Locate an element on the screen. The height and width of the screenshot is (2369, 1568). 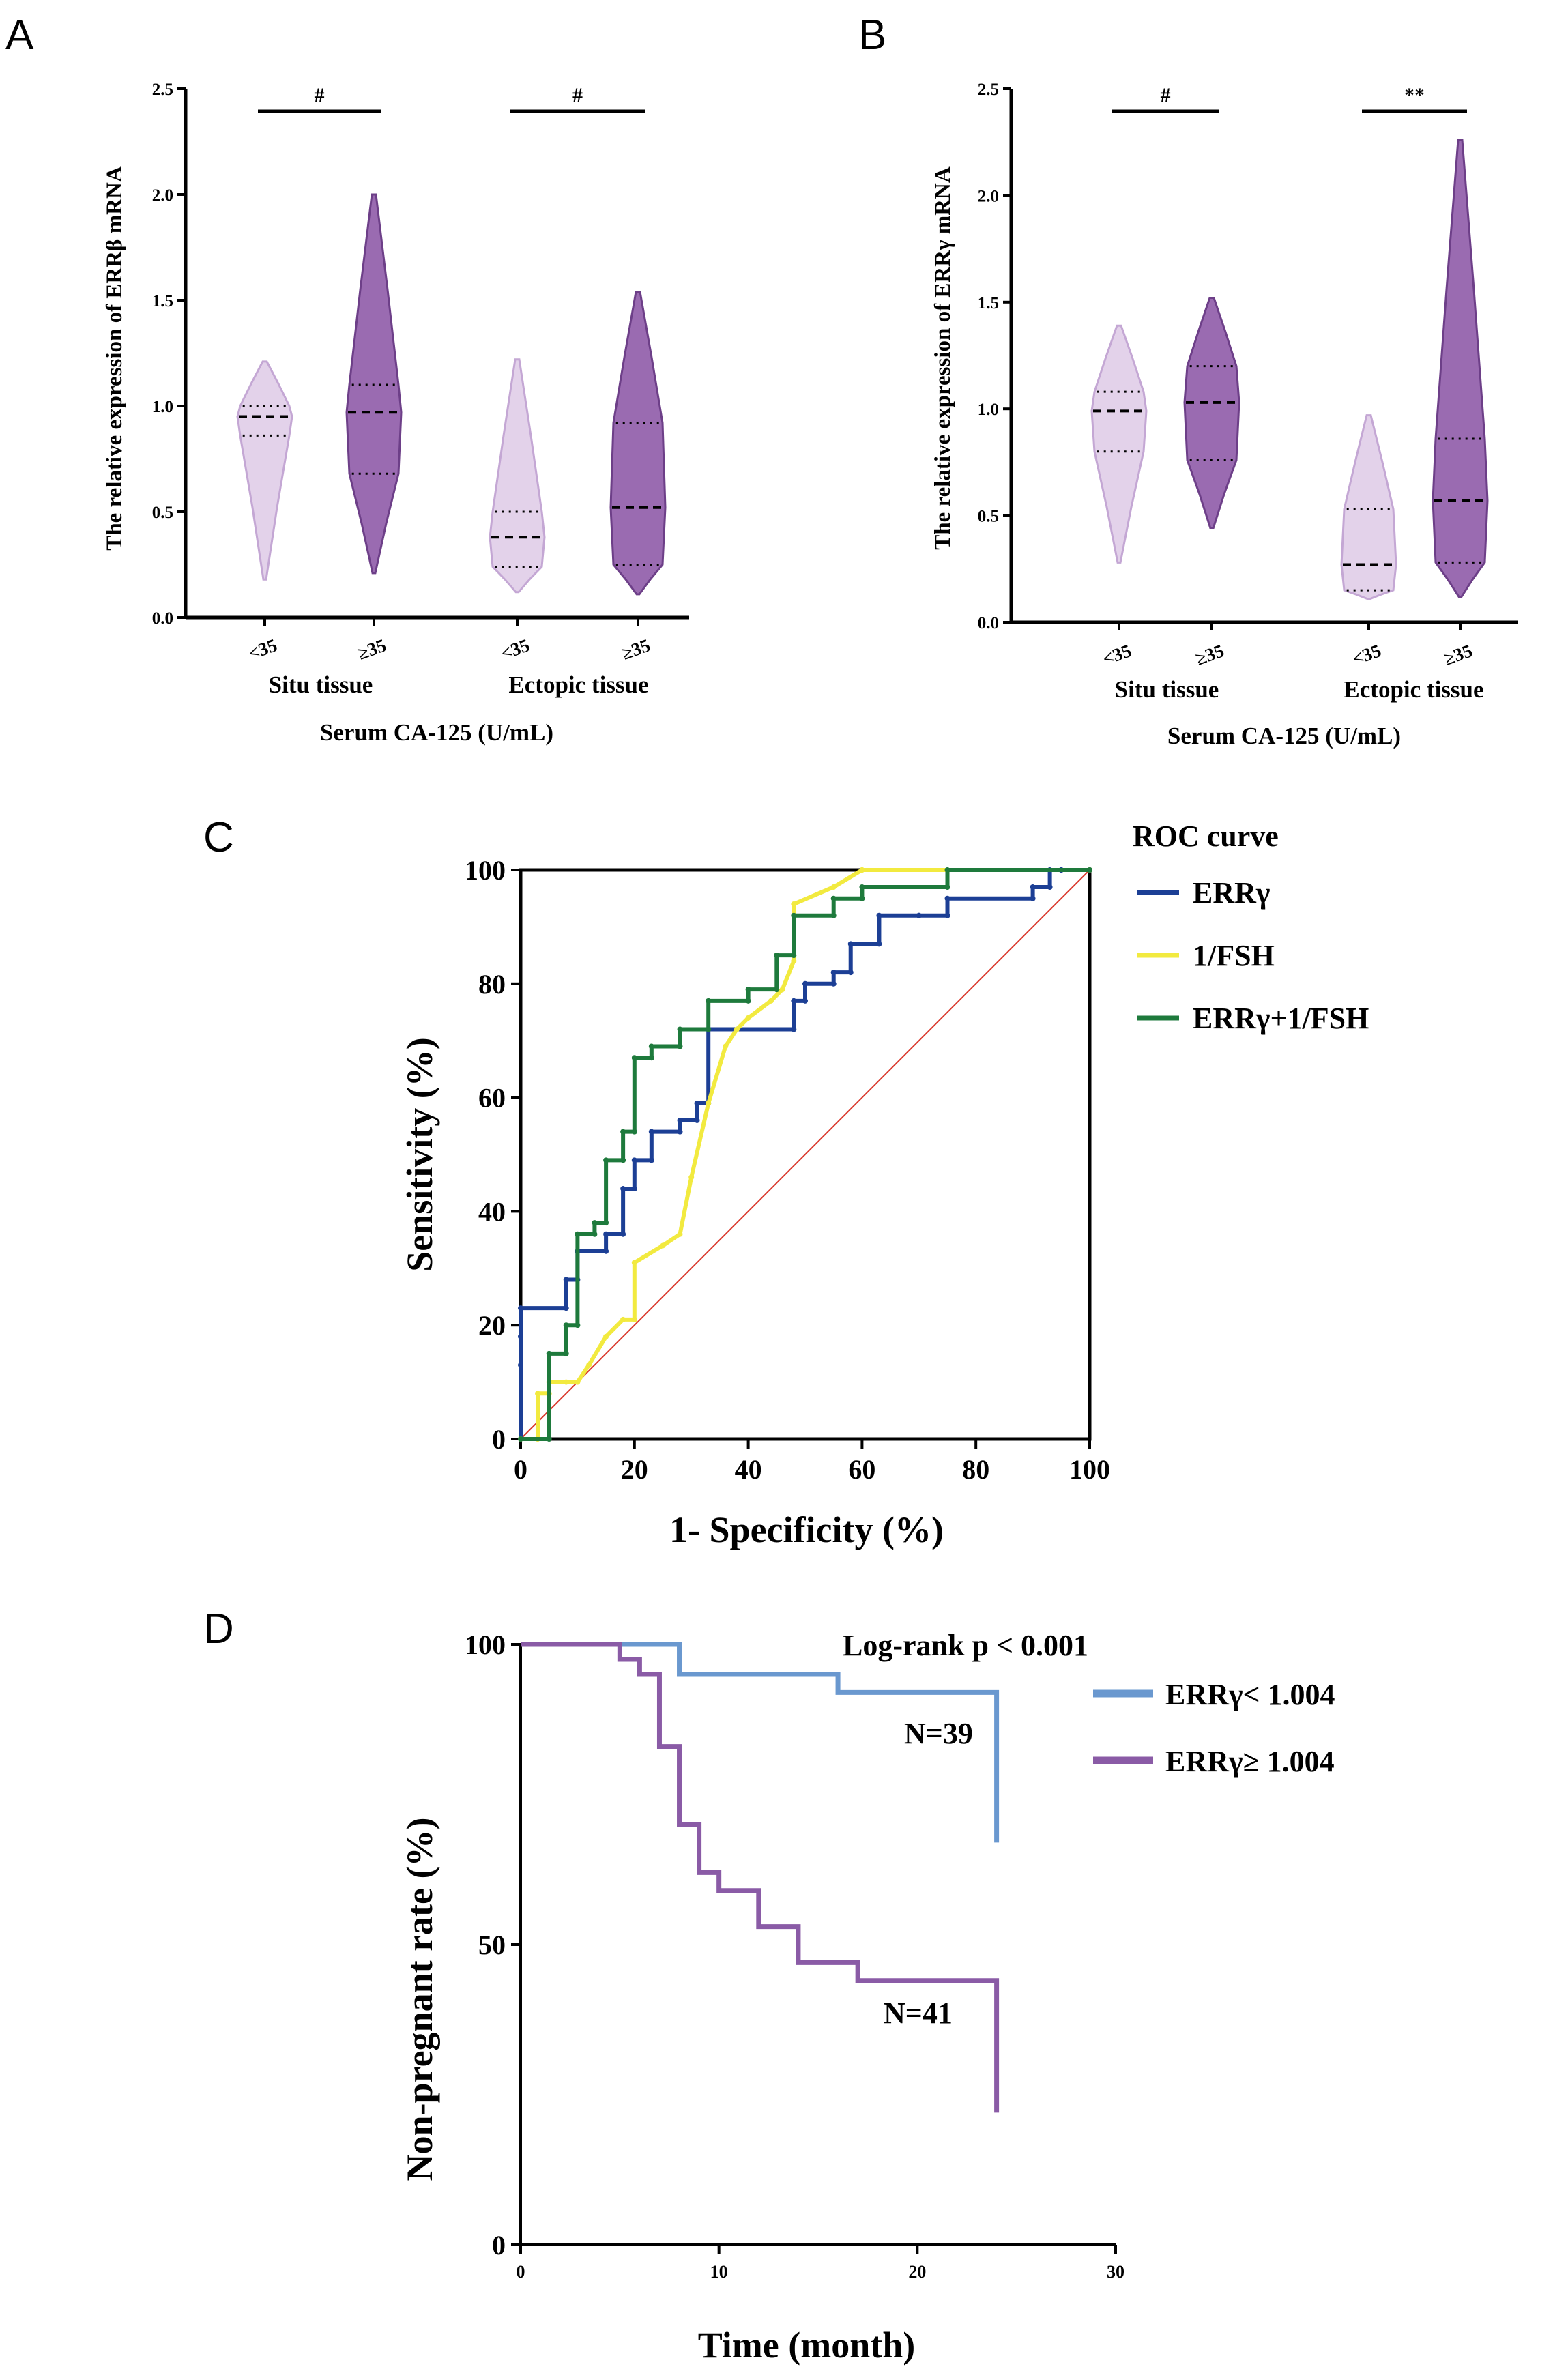
y-tick-label: 1.5 is located at coordinates (989, 303).